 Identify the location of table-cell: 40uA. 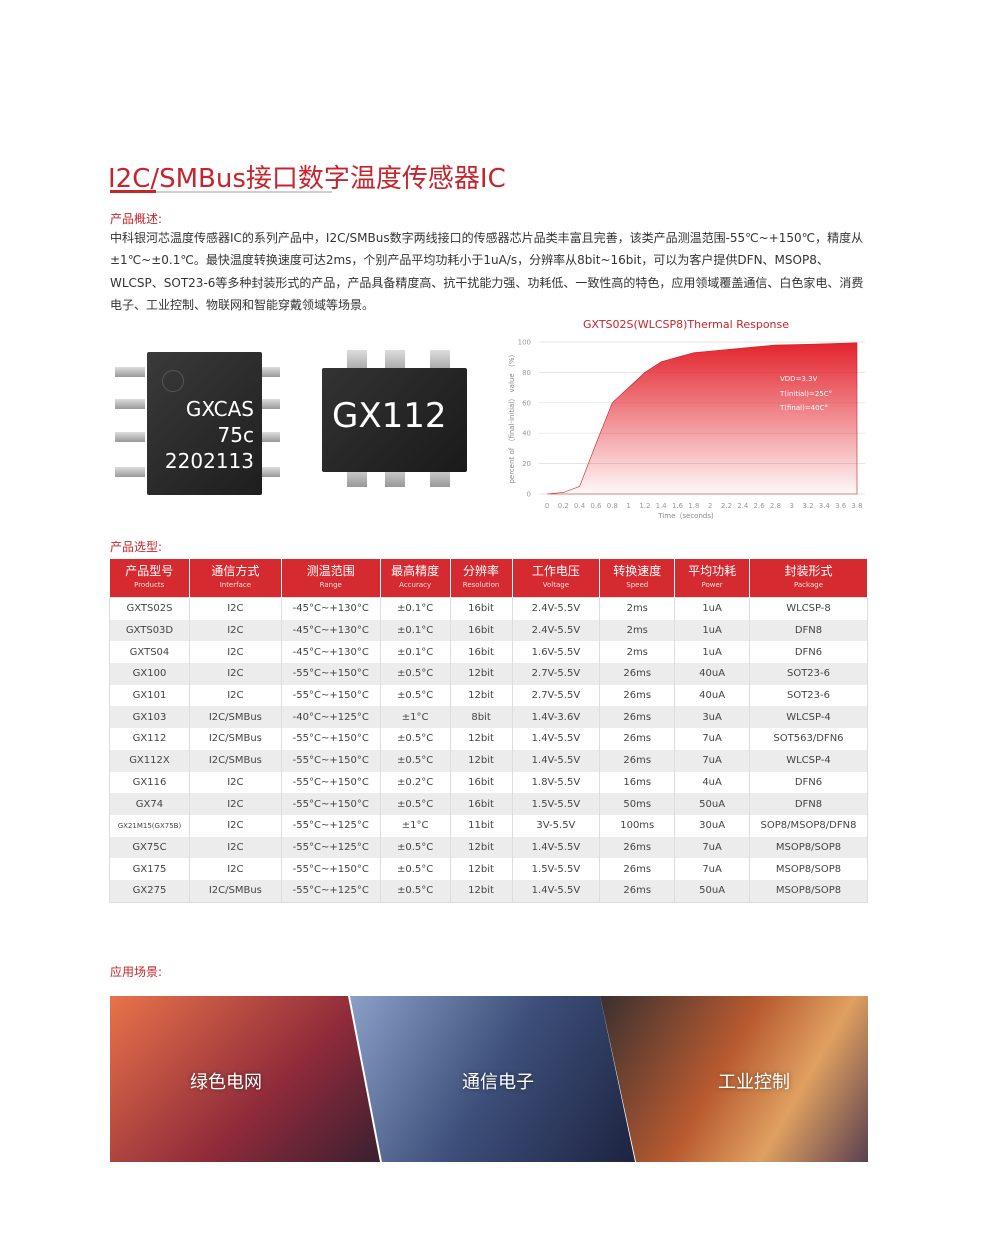
(712, 695).